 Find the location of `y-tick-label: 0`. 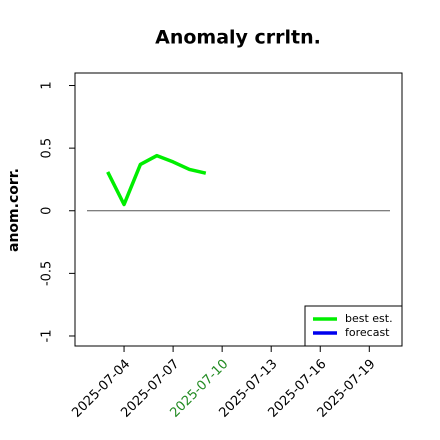

y-tick-label: 0 is located at coordinates (47, 211).